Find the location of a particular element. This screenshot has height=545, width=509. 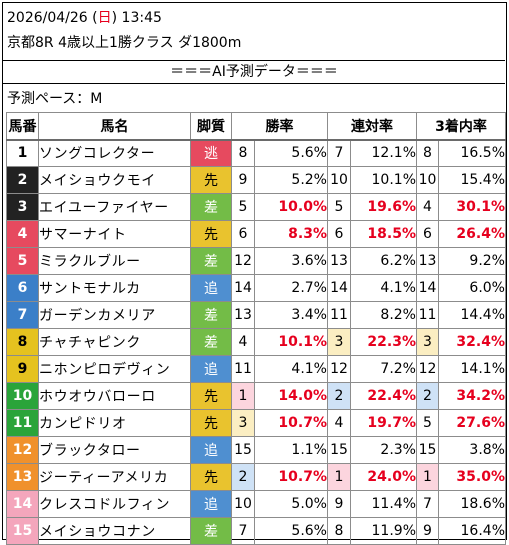

horse-number: 9 is located at coordinates (22, 369).